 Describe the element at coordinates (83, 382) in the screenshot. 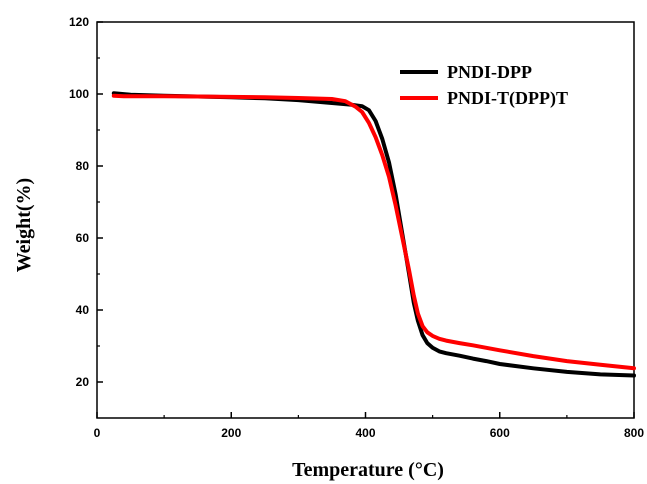

I see `y-tick-label: 20` at that location.